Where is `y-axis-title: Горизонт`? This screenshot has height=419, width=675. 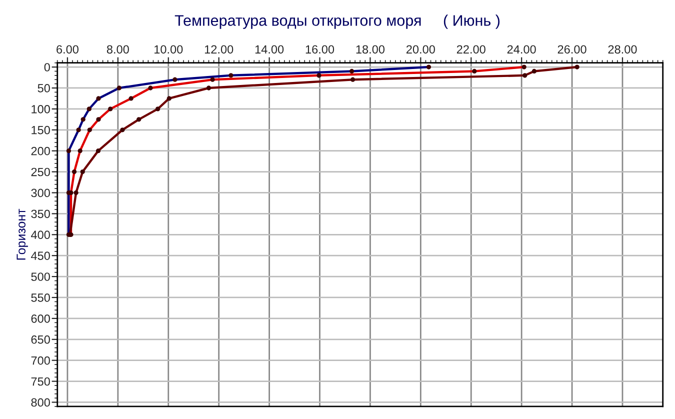 y-axis-title: Горизонт is located at coordinates (22, 234).